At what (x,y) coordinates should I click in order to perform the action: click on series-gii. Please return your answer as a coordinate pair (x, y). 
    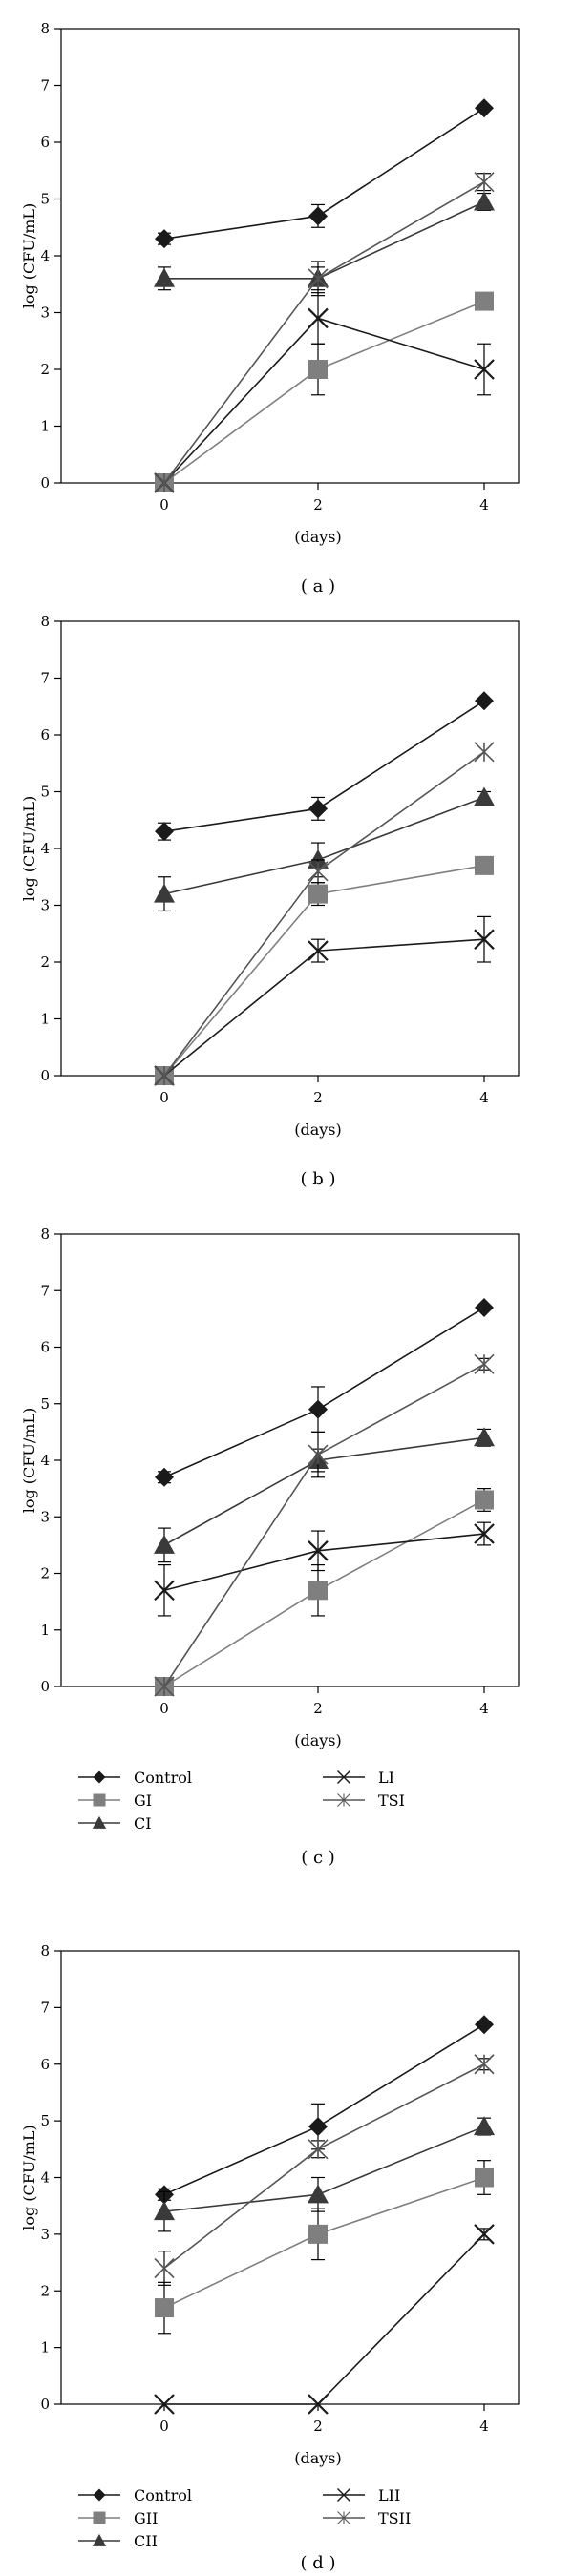
    Looking at the image, I should click on (324, 2247).